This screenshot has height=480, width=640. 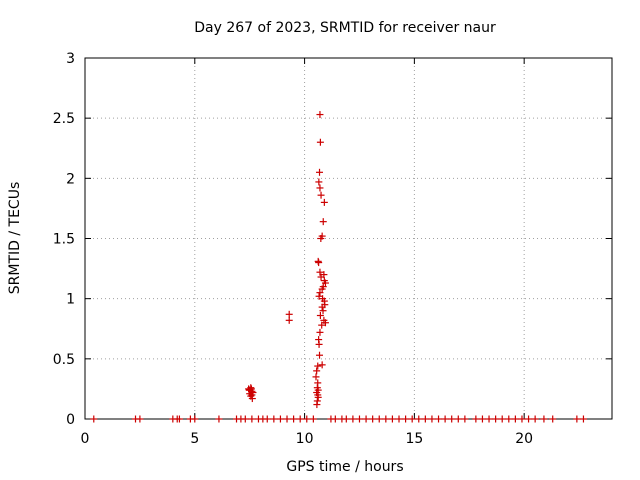 I want to click on x-tick-label: 0, so click(x=85, y=439).